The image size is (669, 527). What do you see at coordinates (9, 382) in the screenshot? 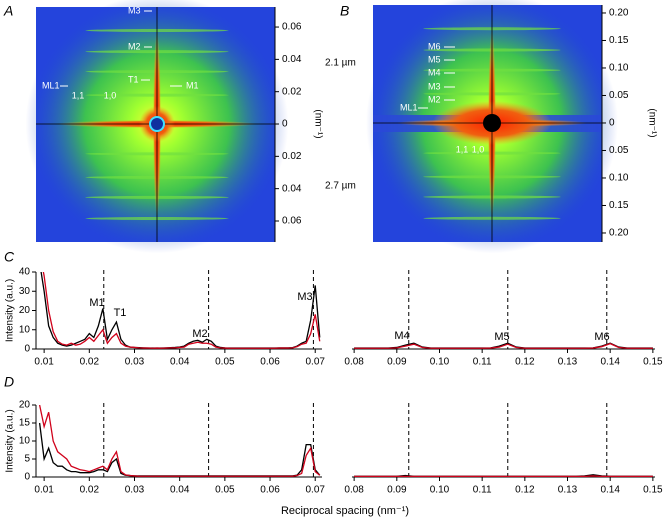
I see `panel-label: D` at bounding box center [9, 382].